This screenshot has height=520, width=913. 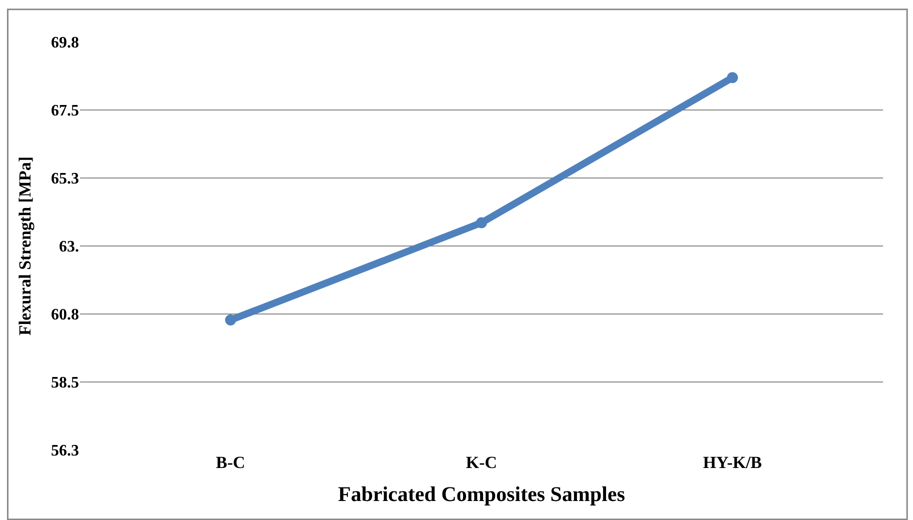 What do you see at coordinates (65, 451) in the screenshot?
I see `y-tick-label: 56.3` at bounding box center [65, 451].